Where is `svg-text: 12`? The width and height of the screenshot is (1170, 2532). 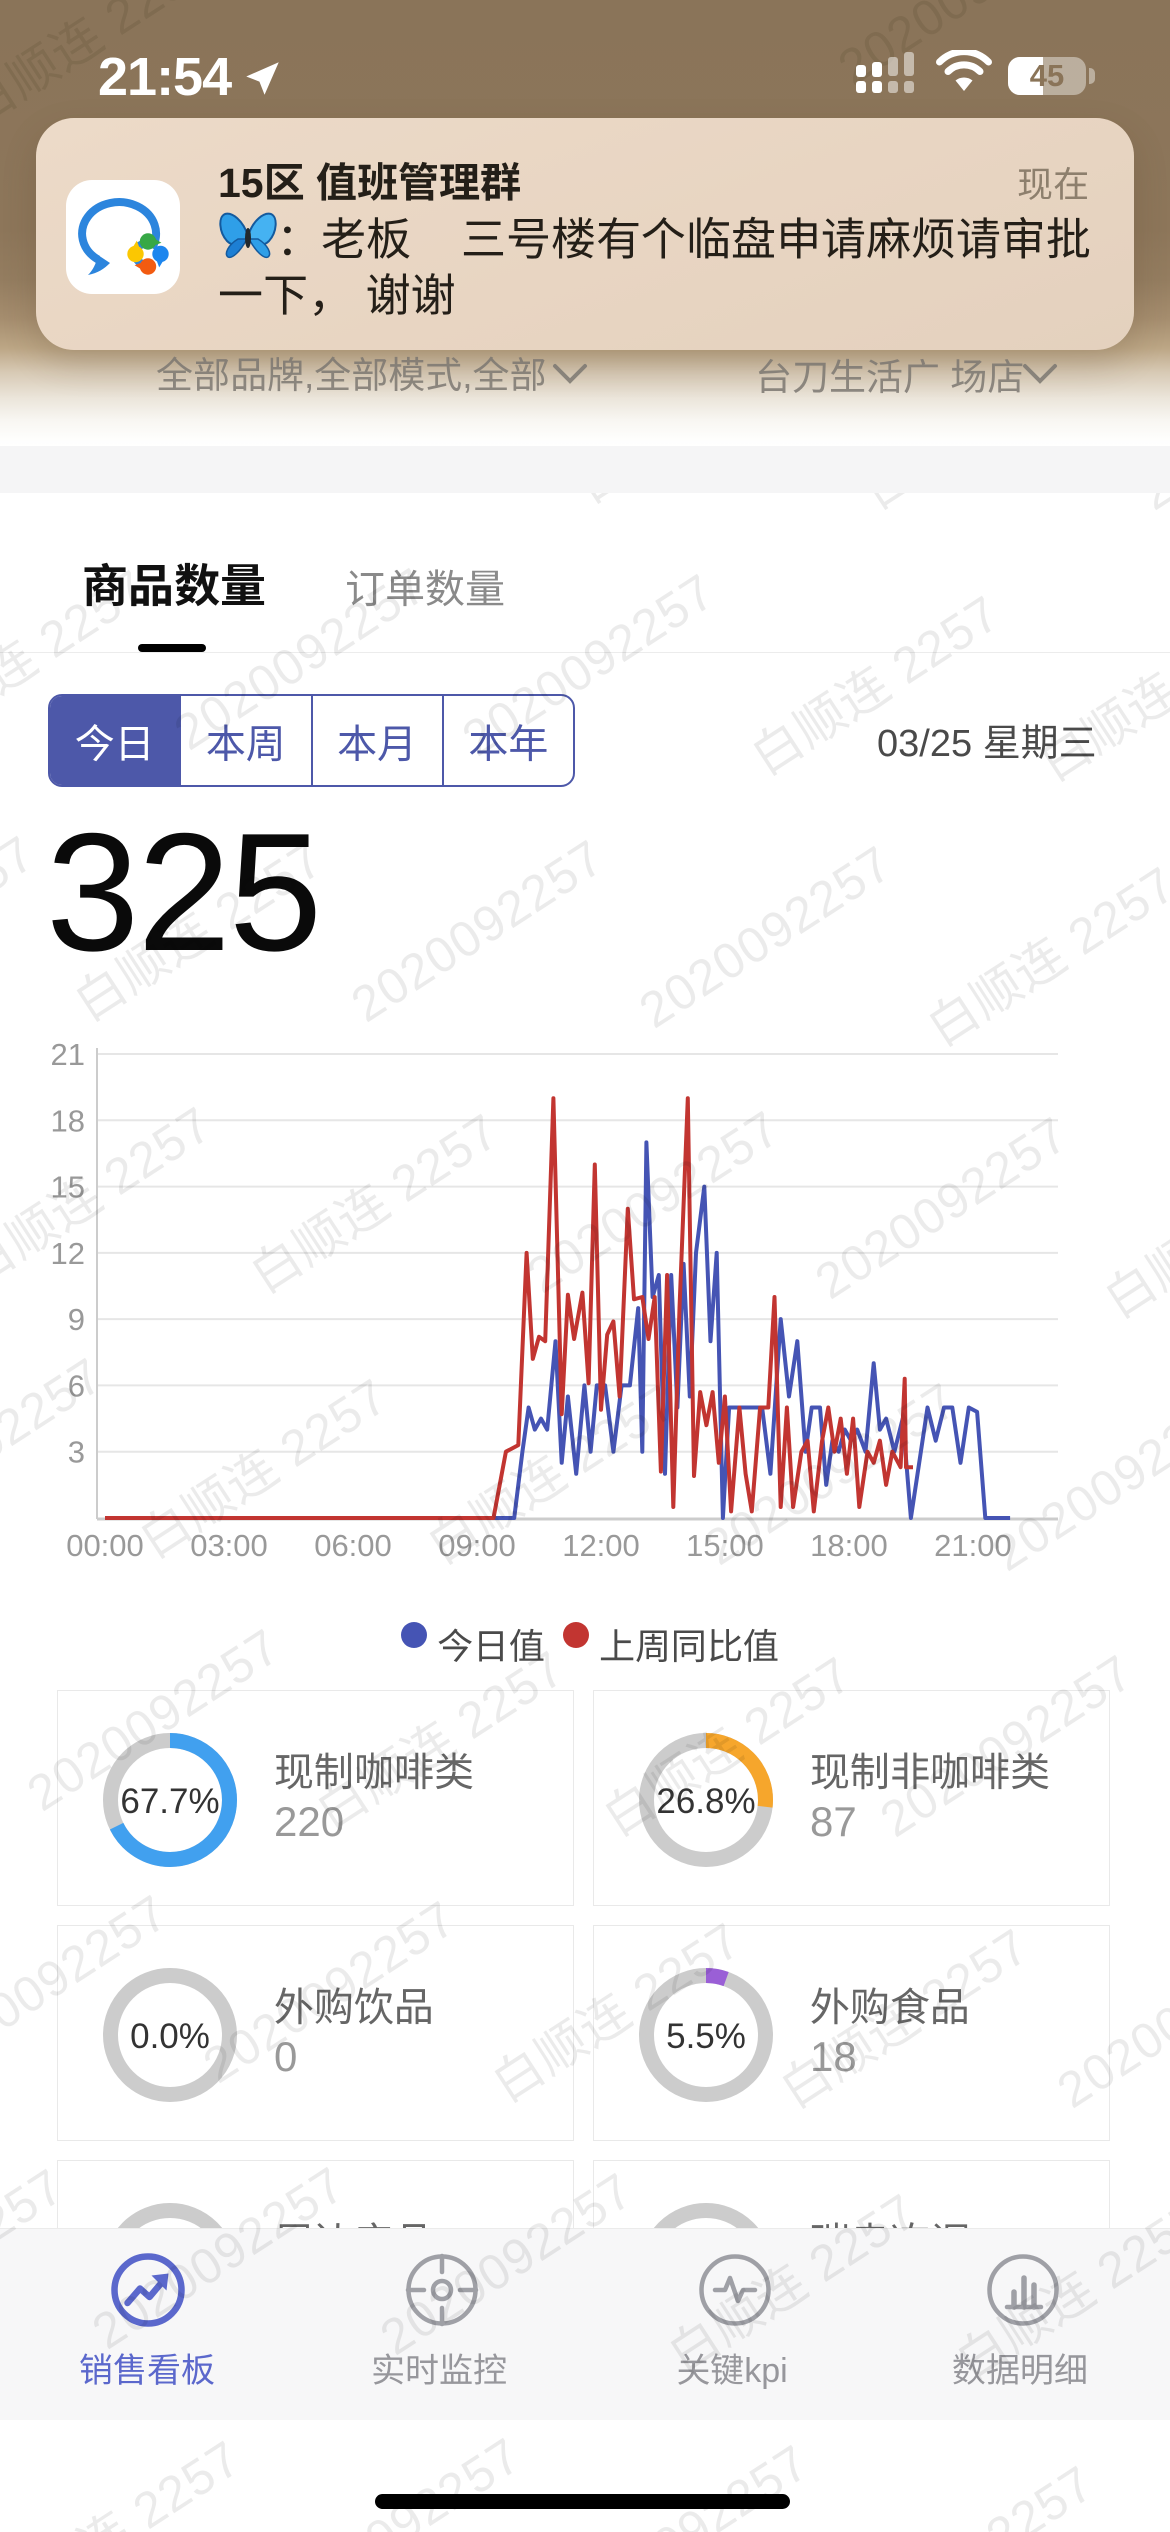
svg-text: 12 is located at coordinates (68, 1253).